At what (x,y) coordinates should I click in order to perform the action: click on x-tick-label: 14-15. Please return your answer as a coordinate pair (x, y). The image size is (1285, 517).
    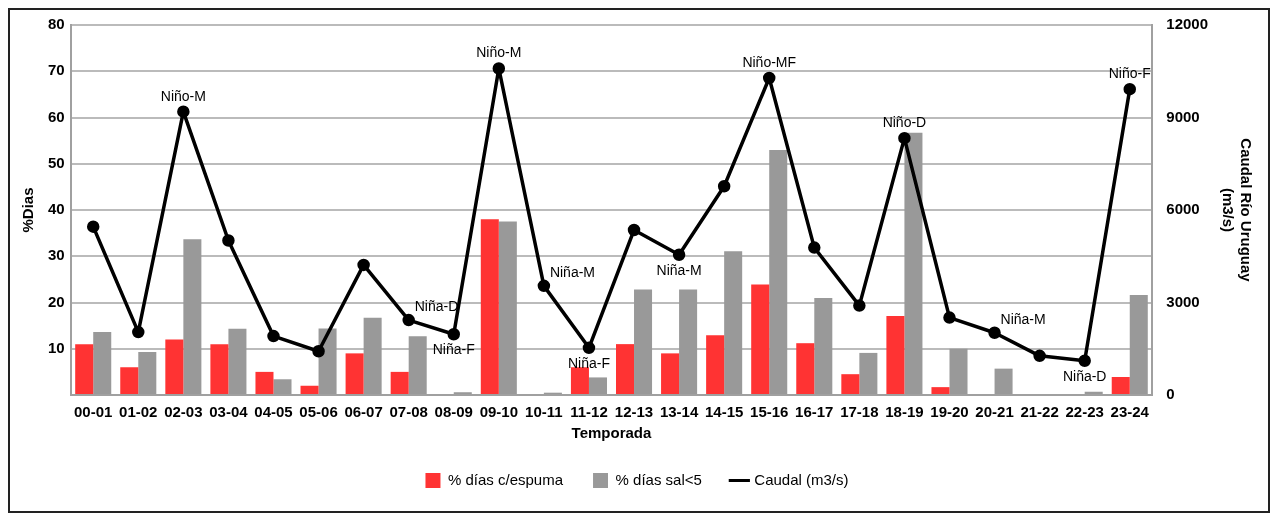
    Looking at the image, I should click on (724, 412).